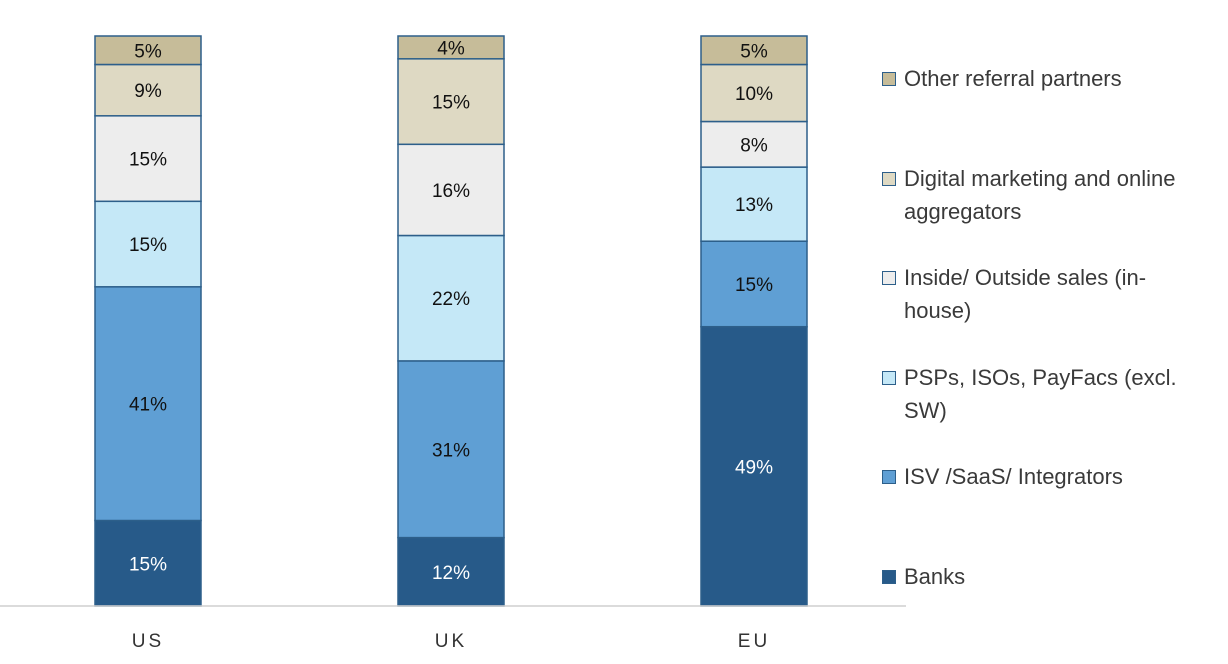 The height and width of the screenshot is (664, 1228). I want to click on legend-item-digital-marketing: Digital marketing and online aggregators, so click(1052, 197).